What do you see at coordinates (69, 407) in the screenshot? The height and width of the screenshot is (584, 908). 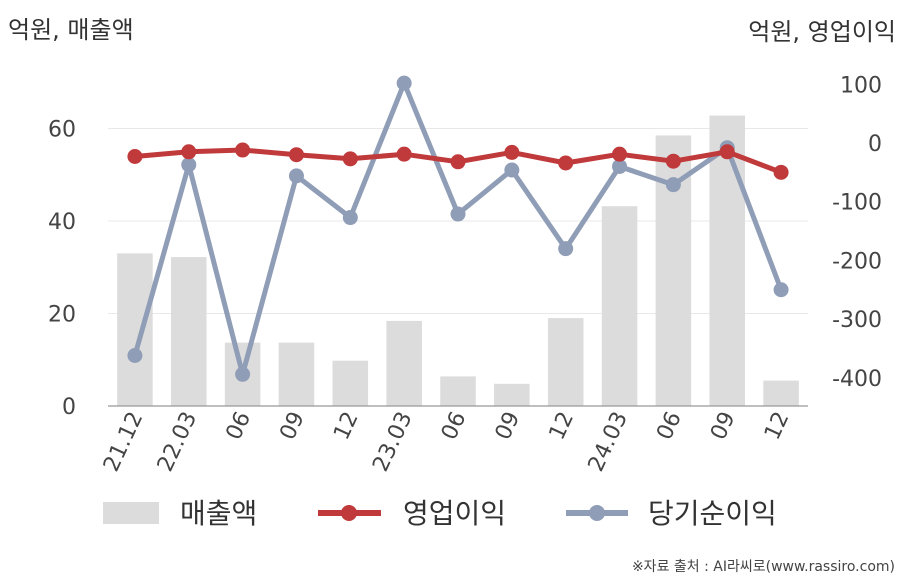 I see `left-tick-0: 0` at bounding box center [69, 407].